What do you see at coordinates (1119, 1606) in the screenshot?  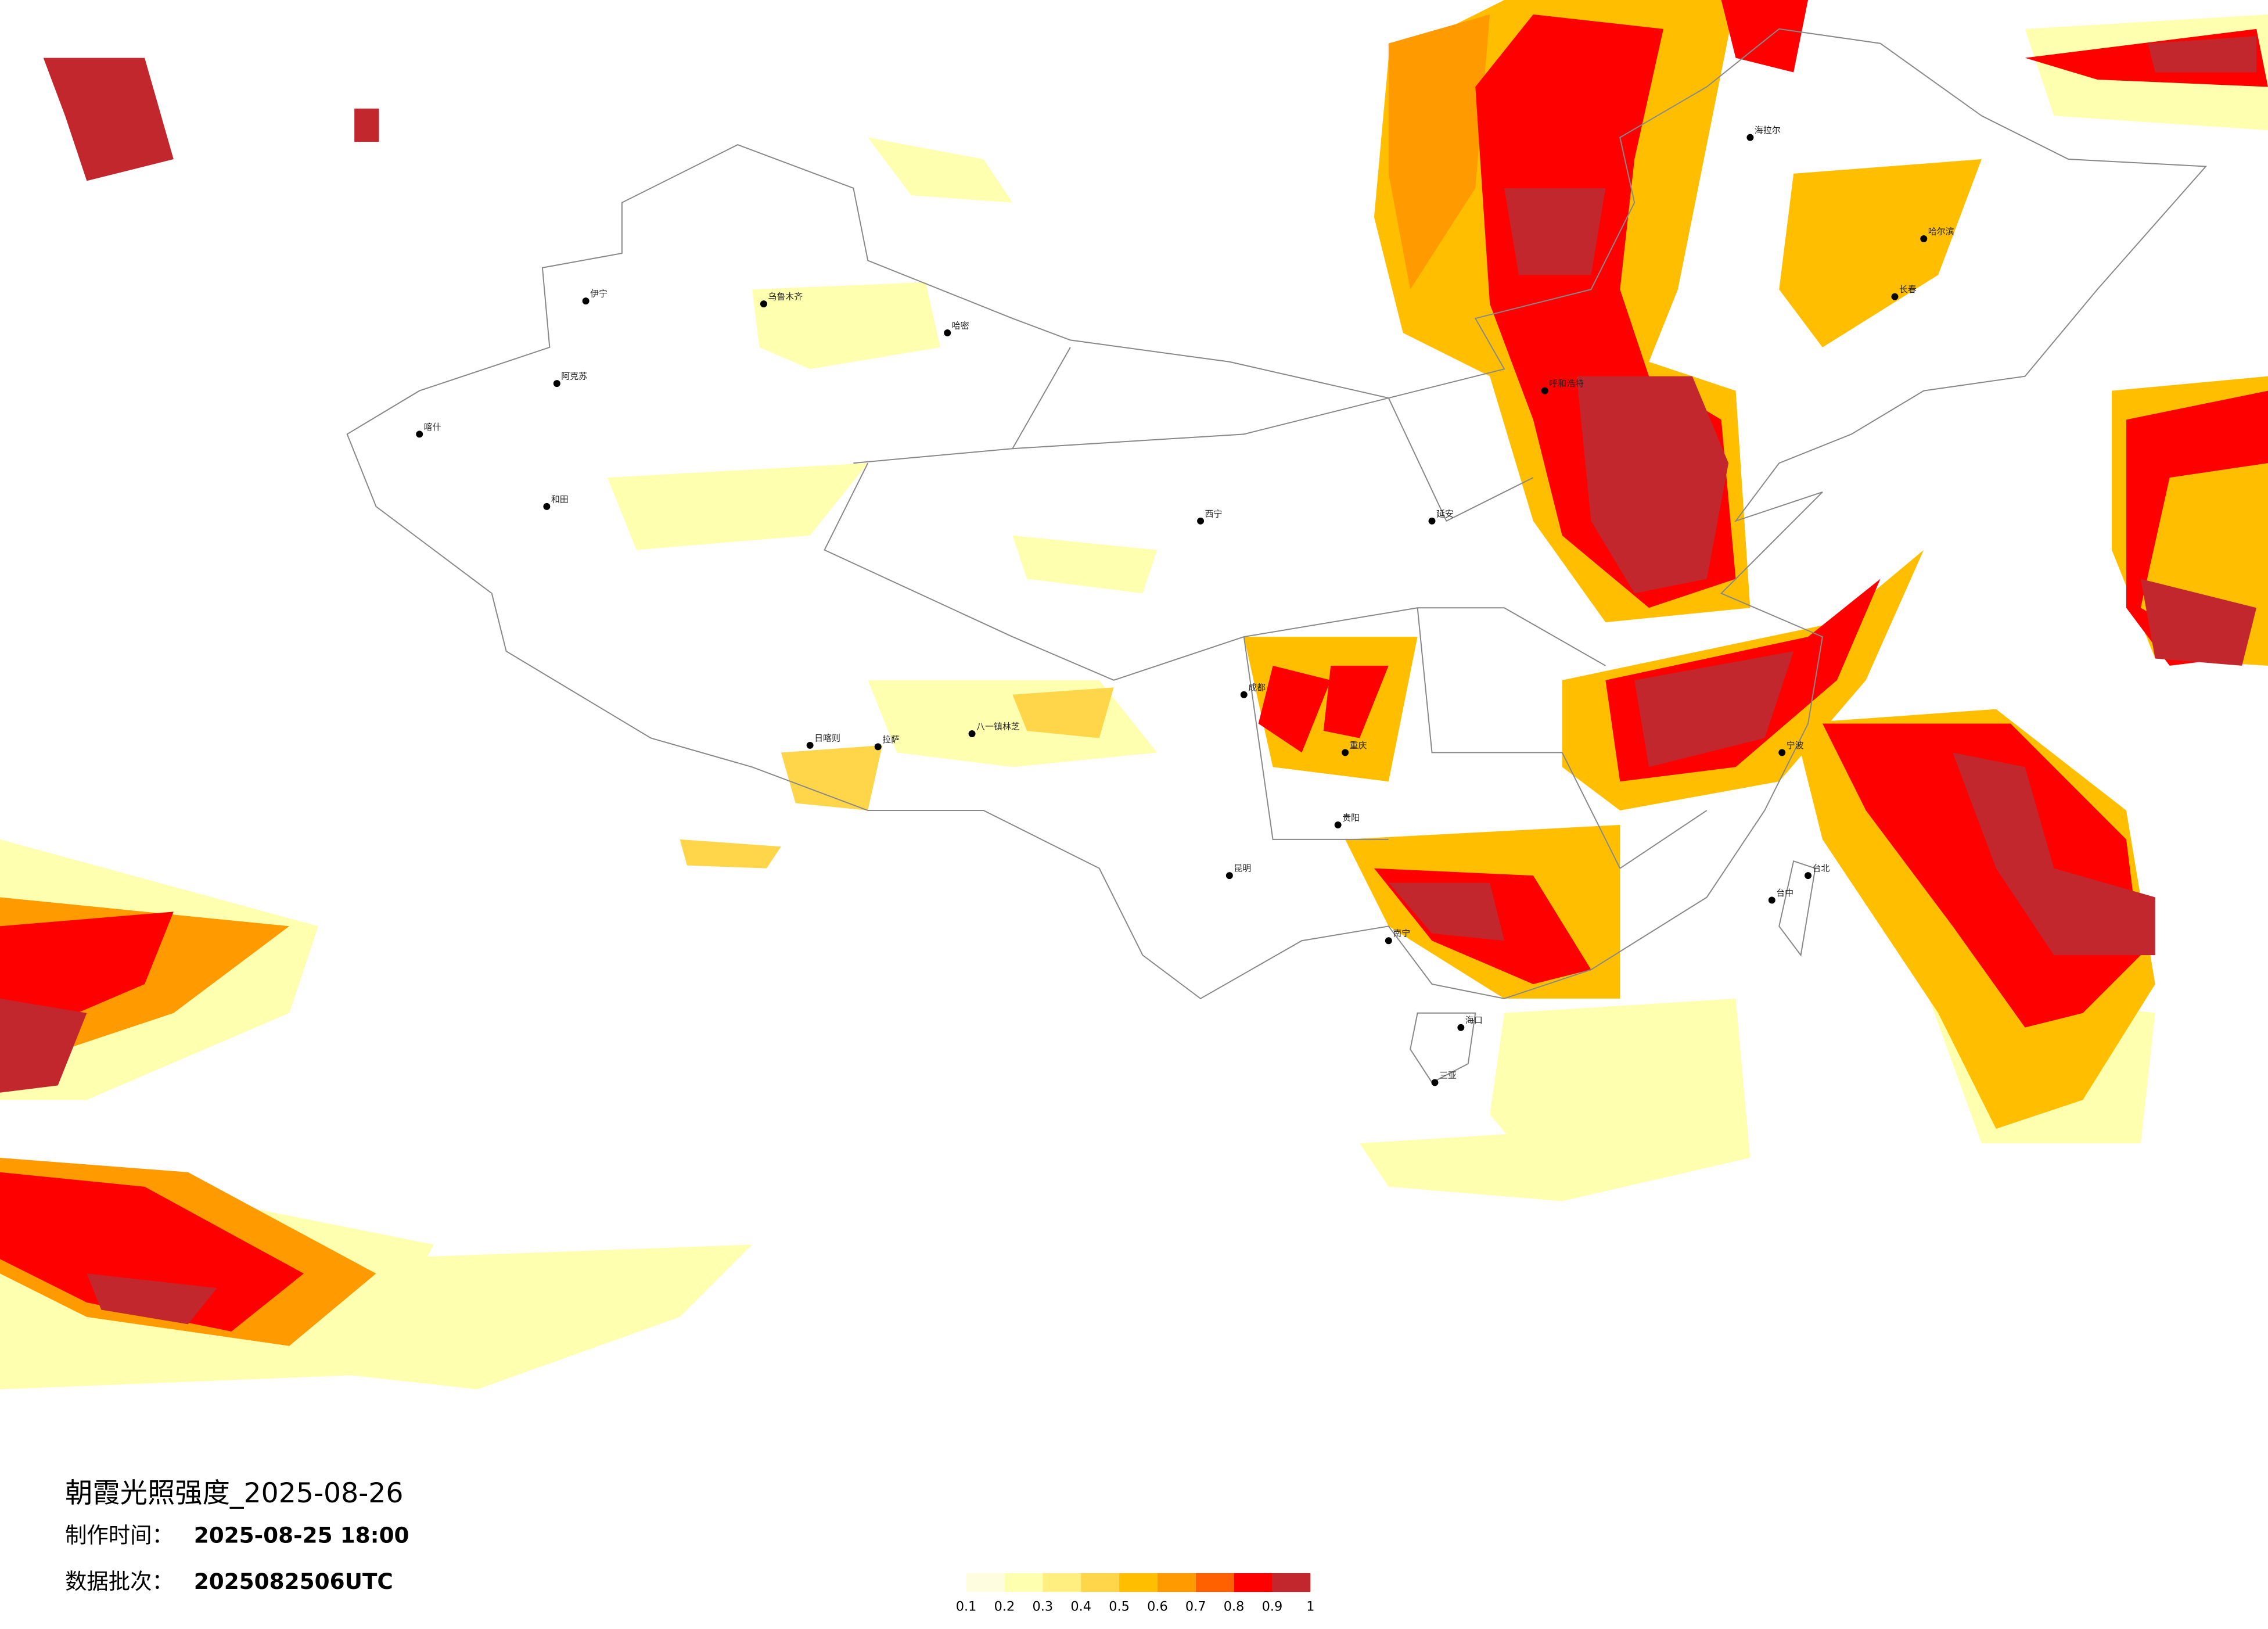 I see `legend-tick-label: 0.5` at bounding box center [1119, 1606].